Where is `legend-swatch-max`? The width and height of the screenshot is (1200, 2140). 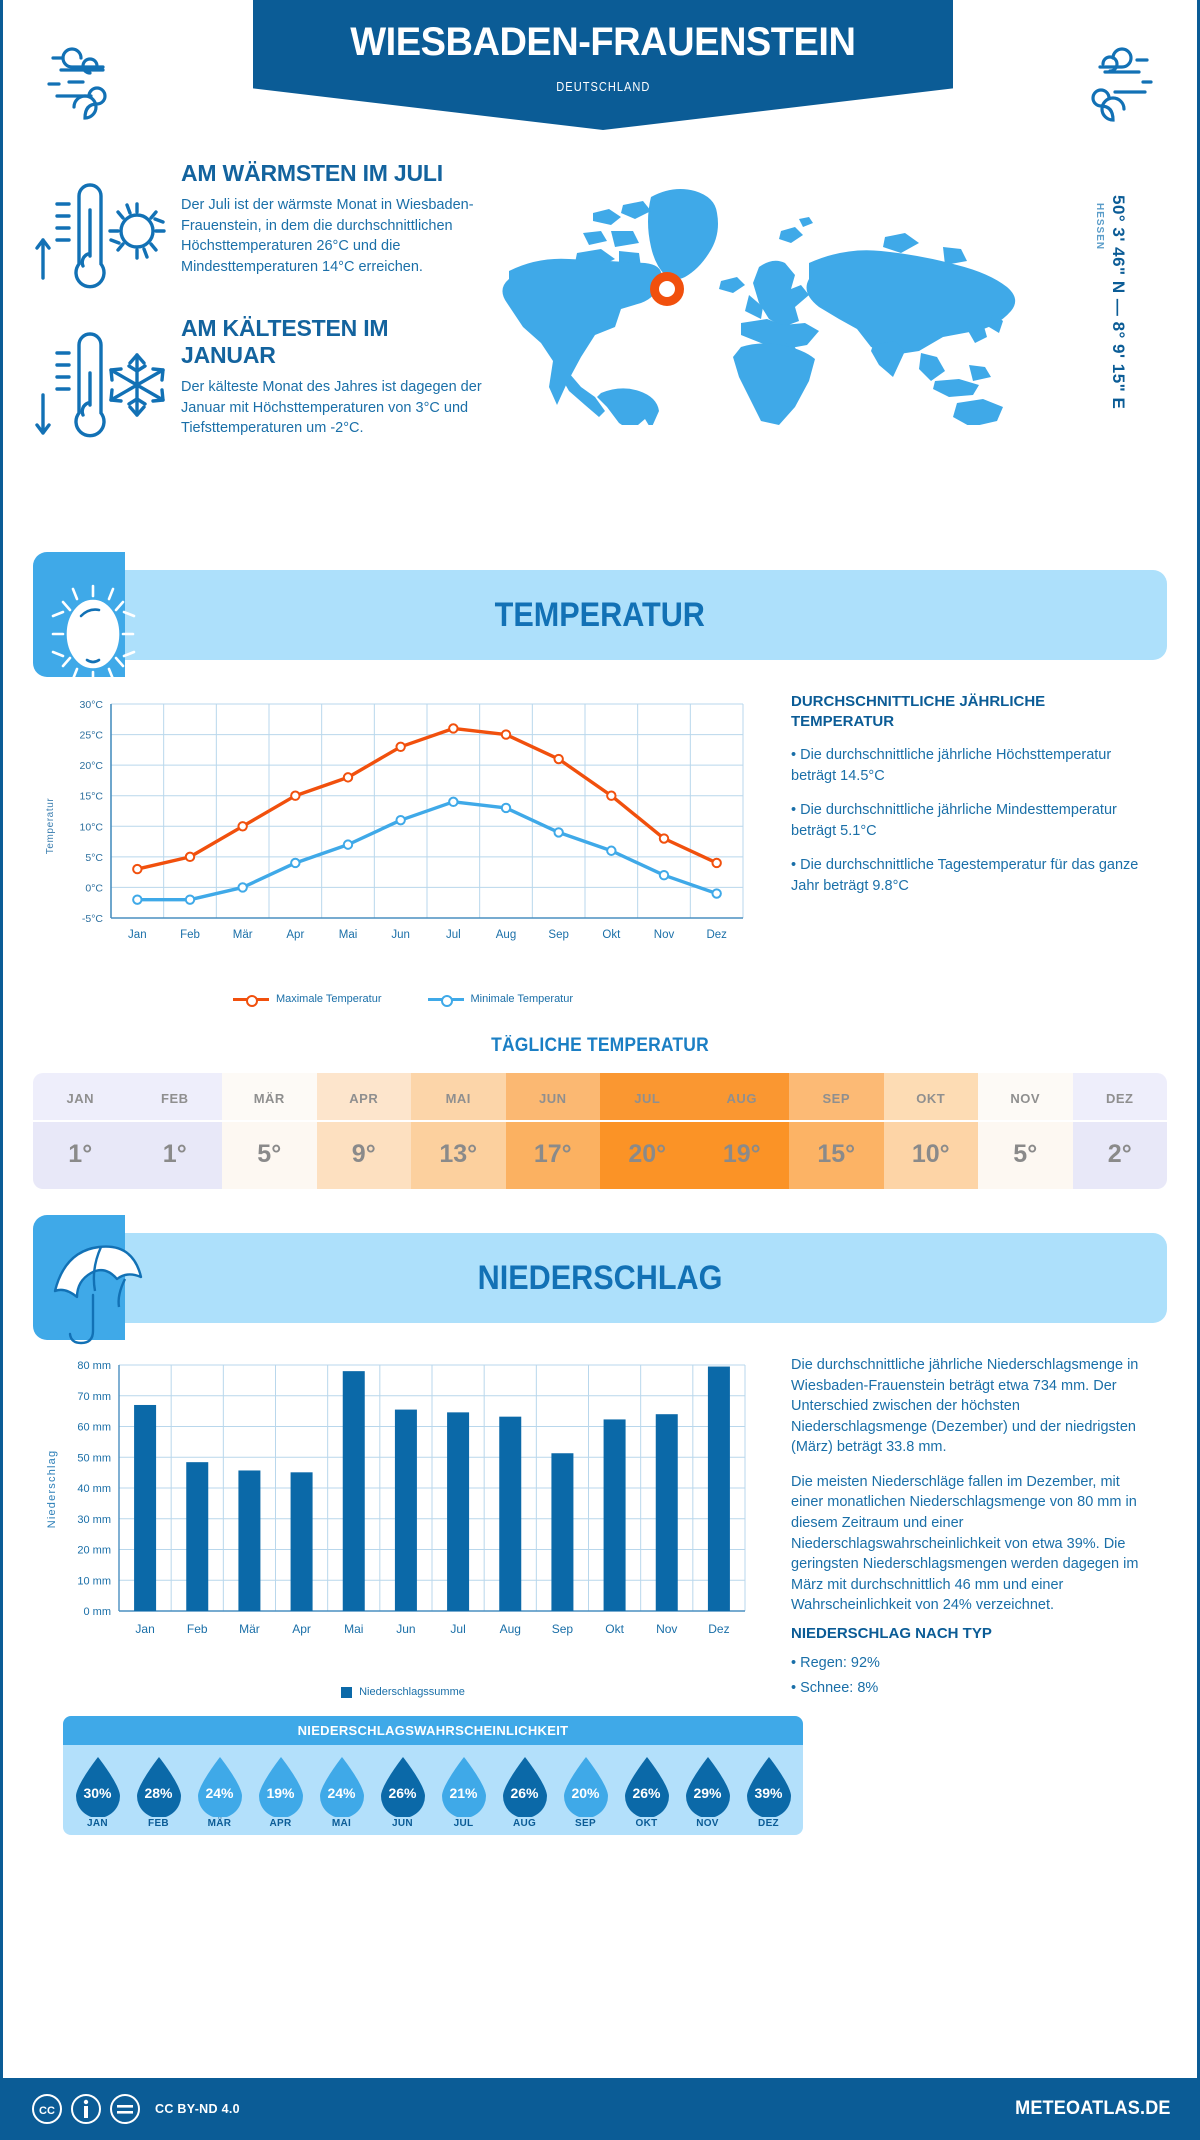 legend-swatch-max is located at coordinates (250, 1000).